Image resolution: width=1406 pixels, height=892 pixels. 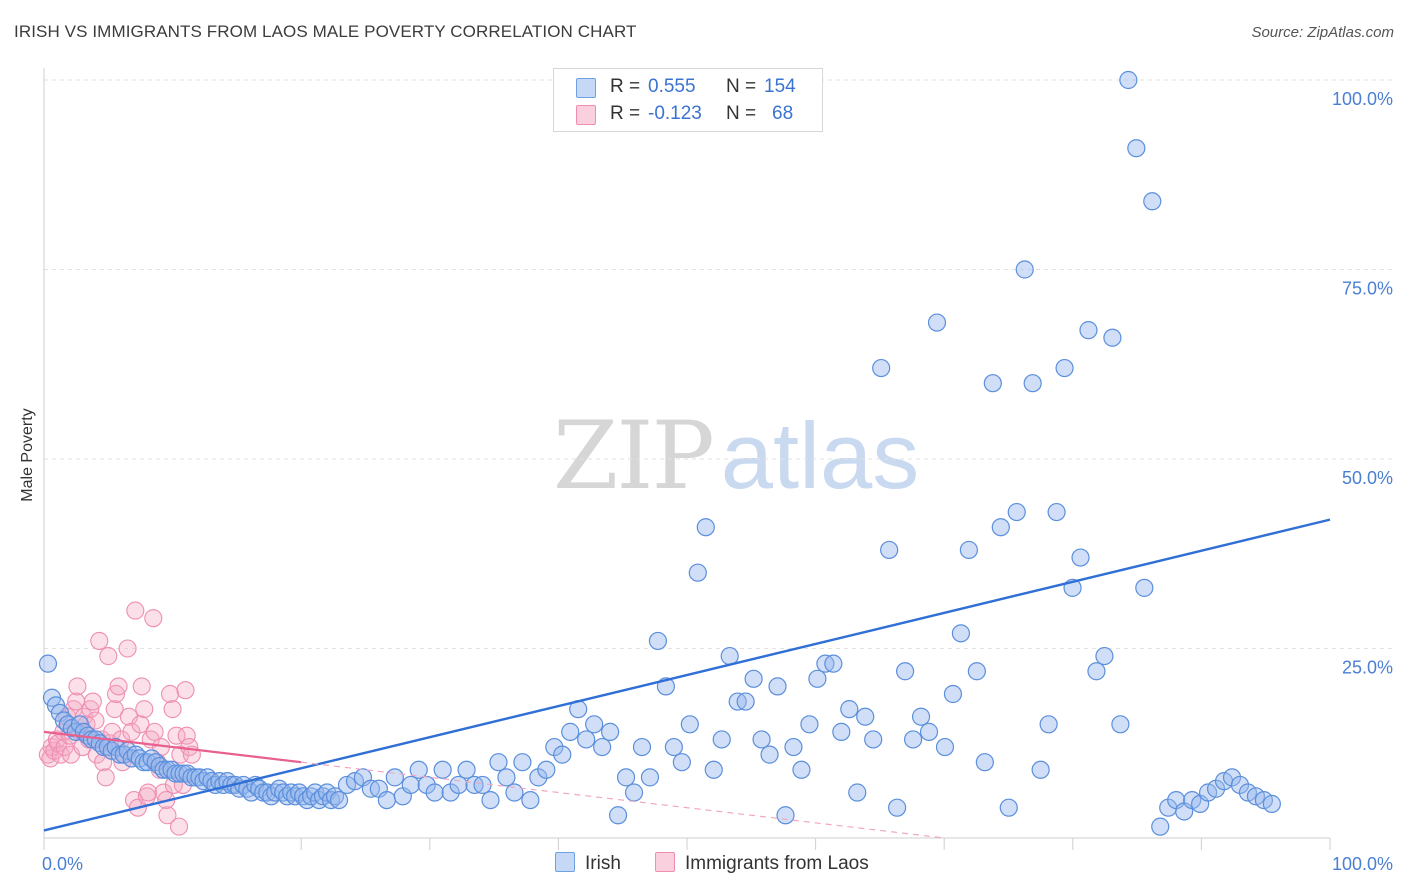 What do you see at coordinates (623, 800) in the screenshot?
I see `laos-trend-extension` at bounding box center [623, 800].